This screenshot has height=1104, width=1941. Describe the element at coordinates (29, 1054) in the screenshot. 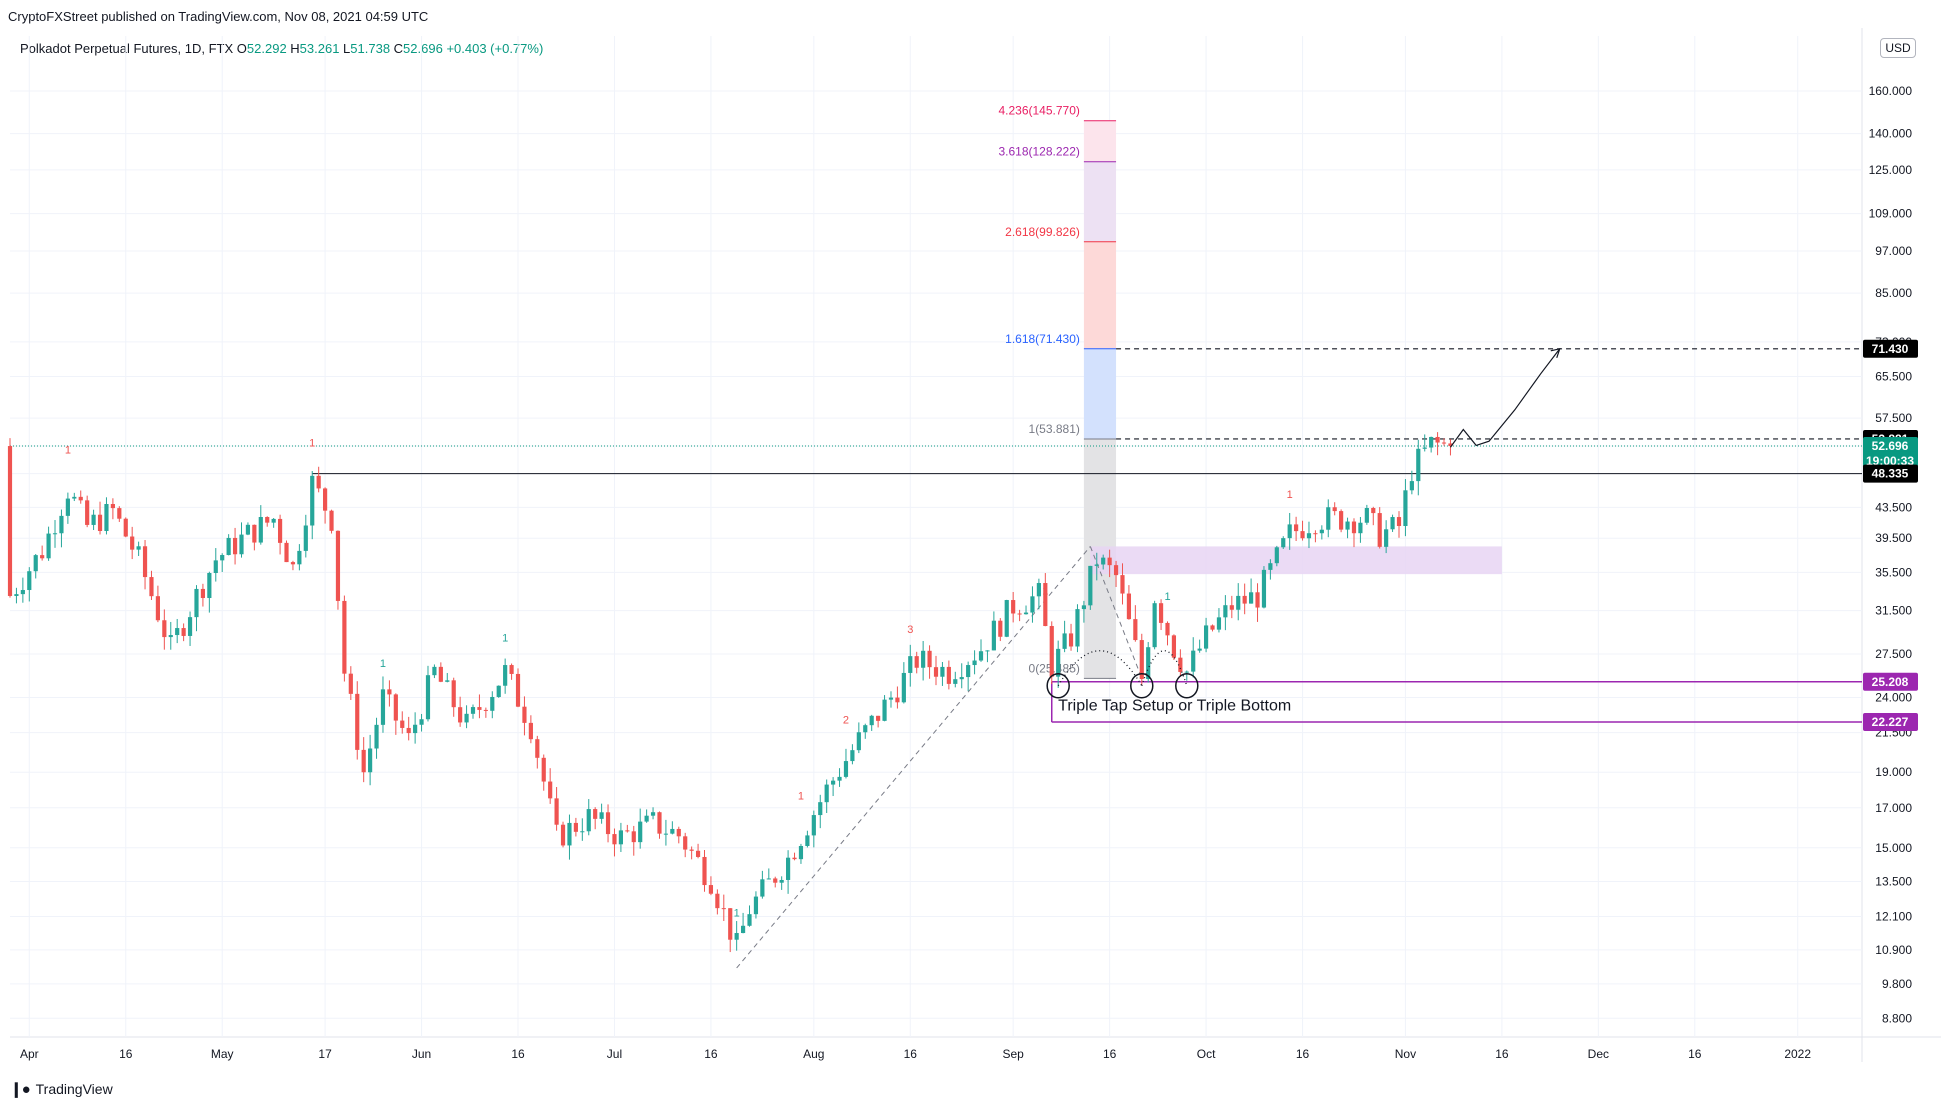

I see `x-tick-label: Apr` at that location.